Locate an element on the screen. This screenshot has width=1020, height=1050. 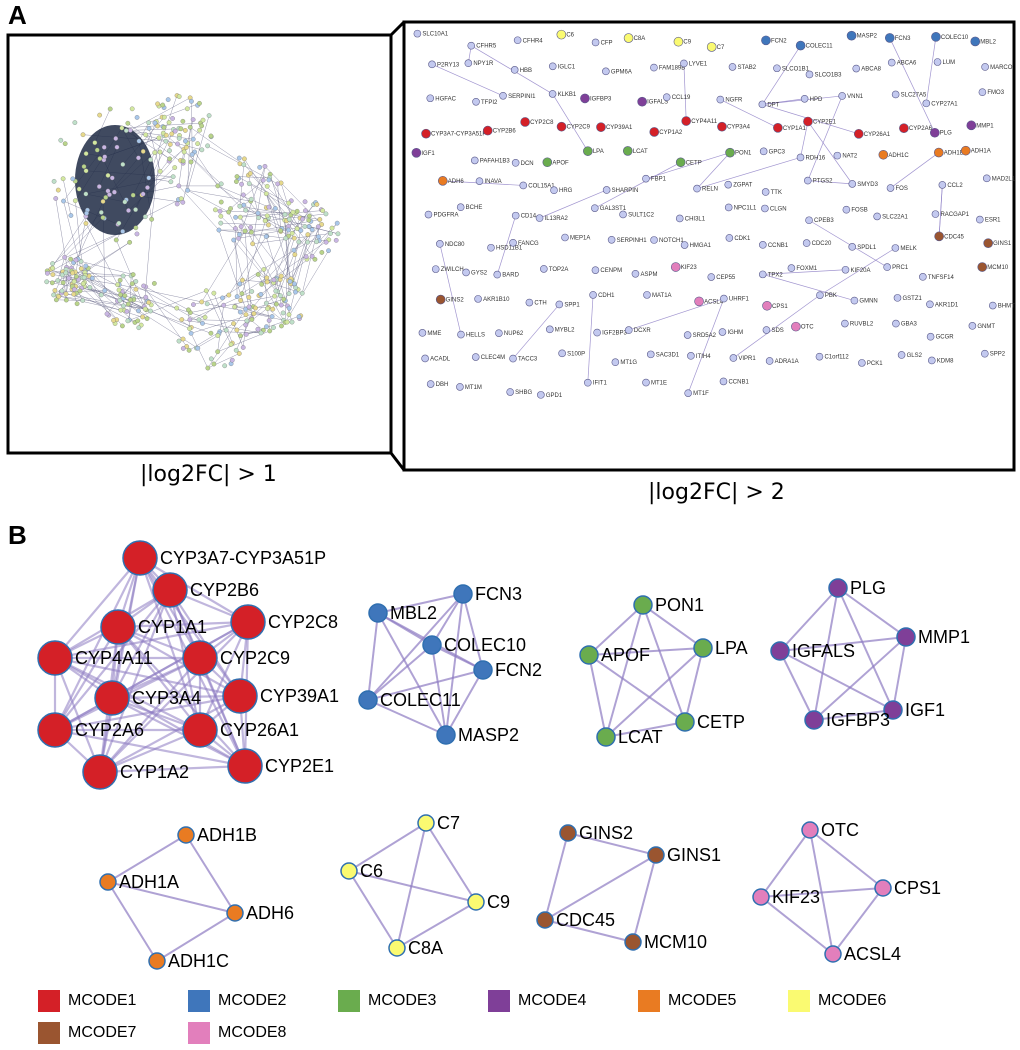
cluster-node-label: C8A is located at coordinates (425, 948).